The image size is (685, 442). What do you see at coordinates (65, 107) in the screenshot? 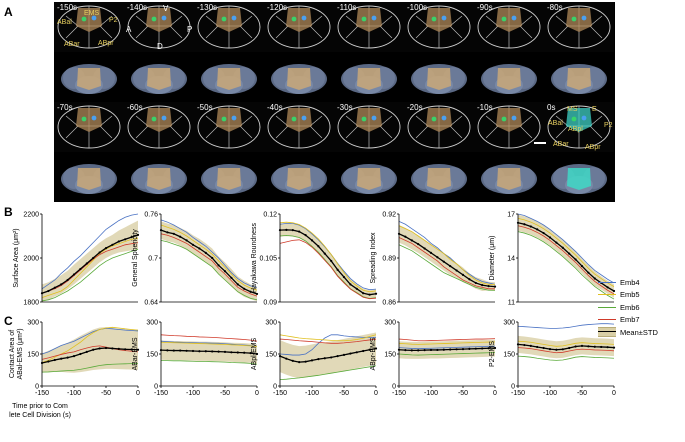
I see `time-label: -70s` at bounding box center [65, 107].